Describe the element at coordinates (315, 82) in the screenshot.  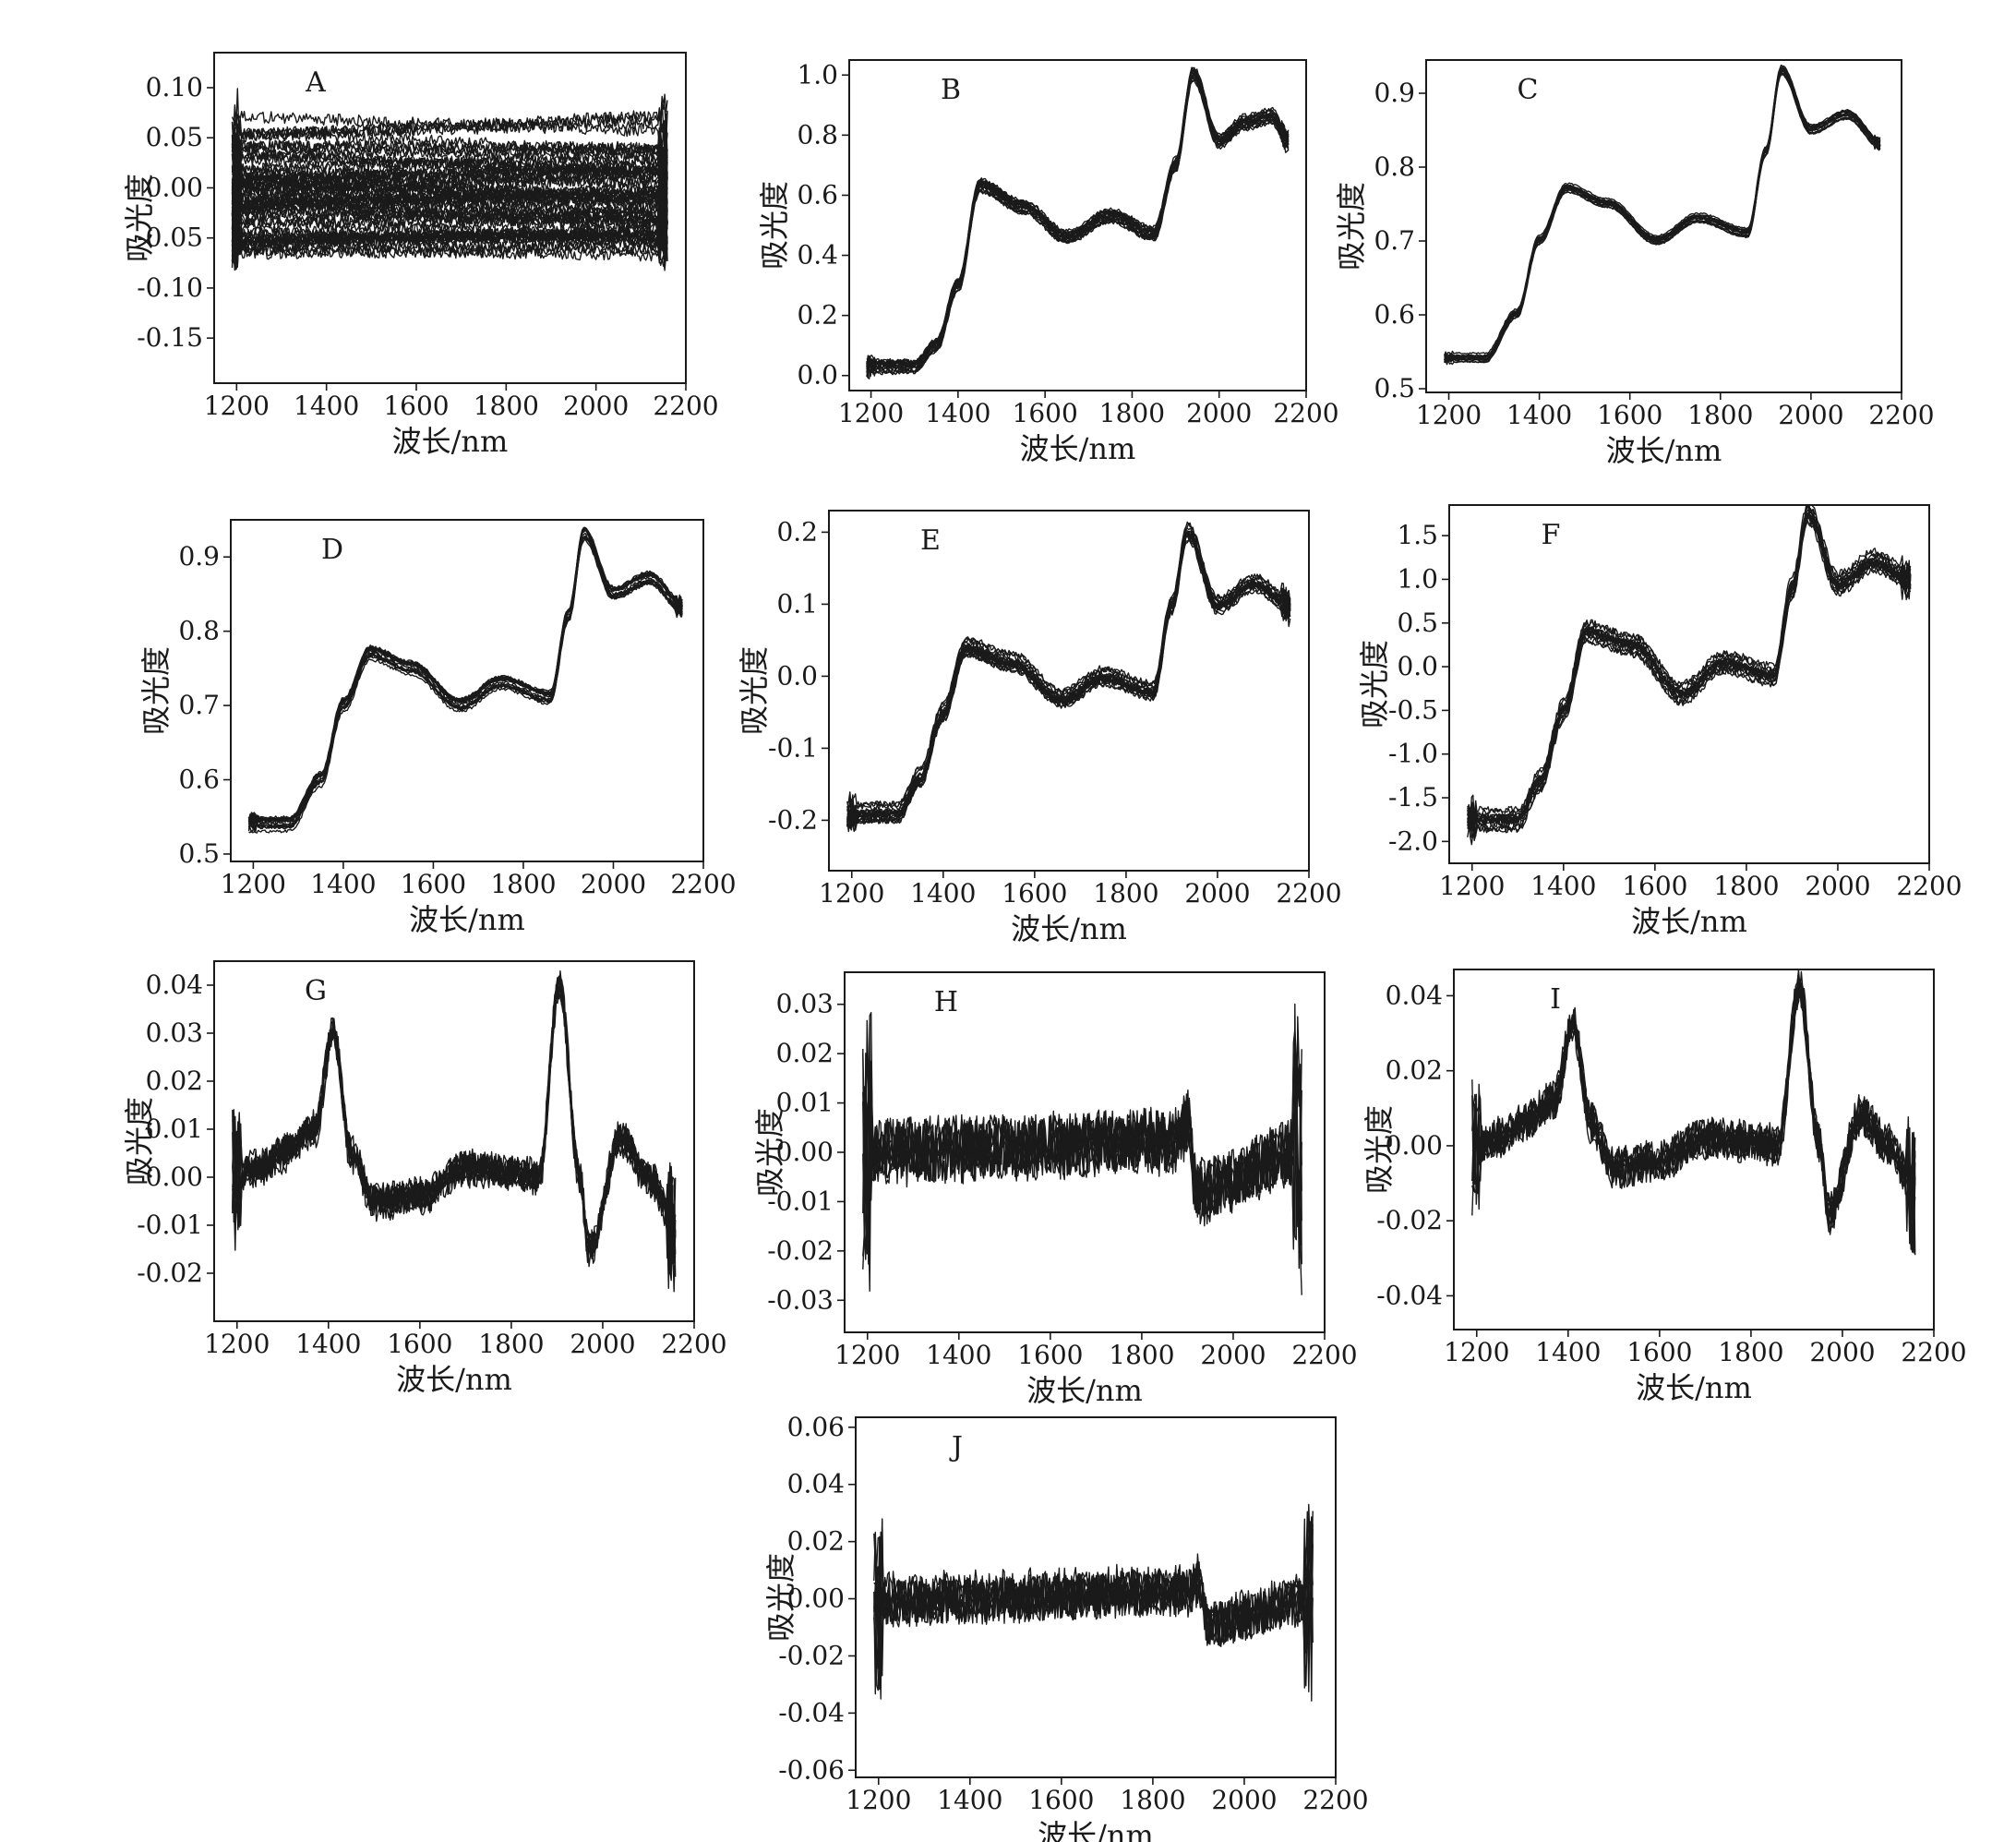
I see `panel-letter: A` at that location.